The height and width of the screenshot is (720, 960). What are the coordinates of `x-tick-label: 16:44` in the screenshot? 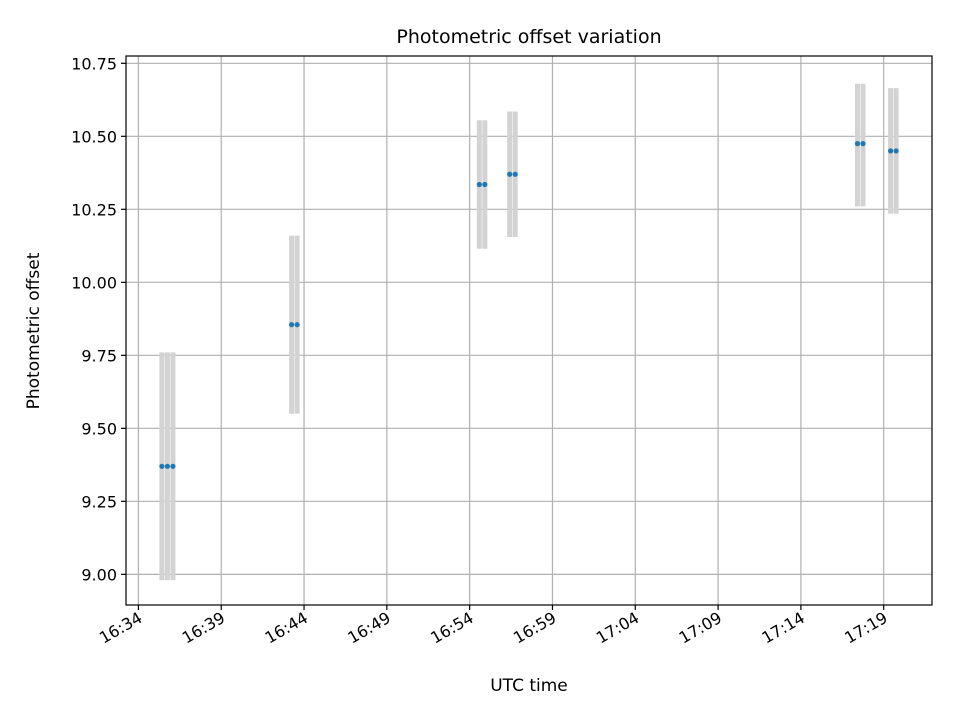 It's located at (286, 628).